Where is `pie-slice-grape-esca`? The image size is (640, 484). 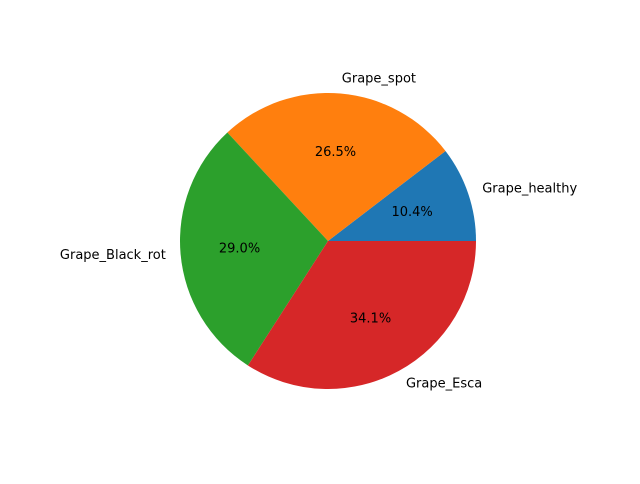
pie-slice-grape-esca is located at coordinates (361, 315).